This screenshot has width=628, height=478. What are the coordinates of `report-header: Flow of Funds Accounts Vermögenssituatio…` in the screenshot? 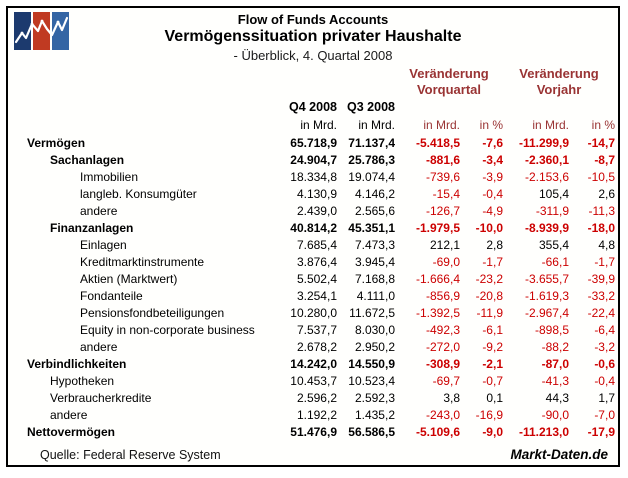 It's located at (313, 38).